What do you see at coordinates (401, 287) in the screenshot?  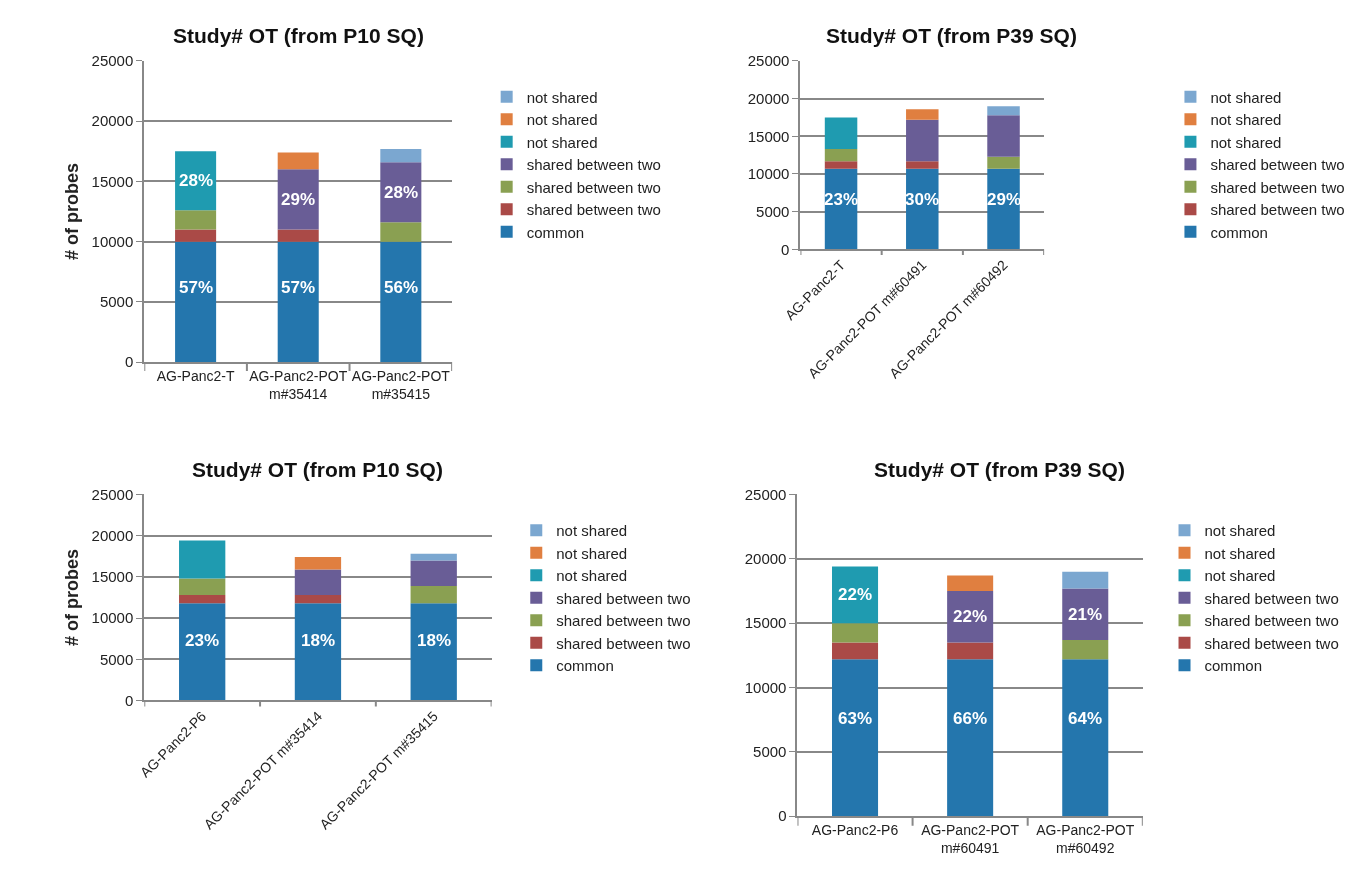 I see `annotation: 56%` at bounding box center [401, 287].